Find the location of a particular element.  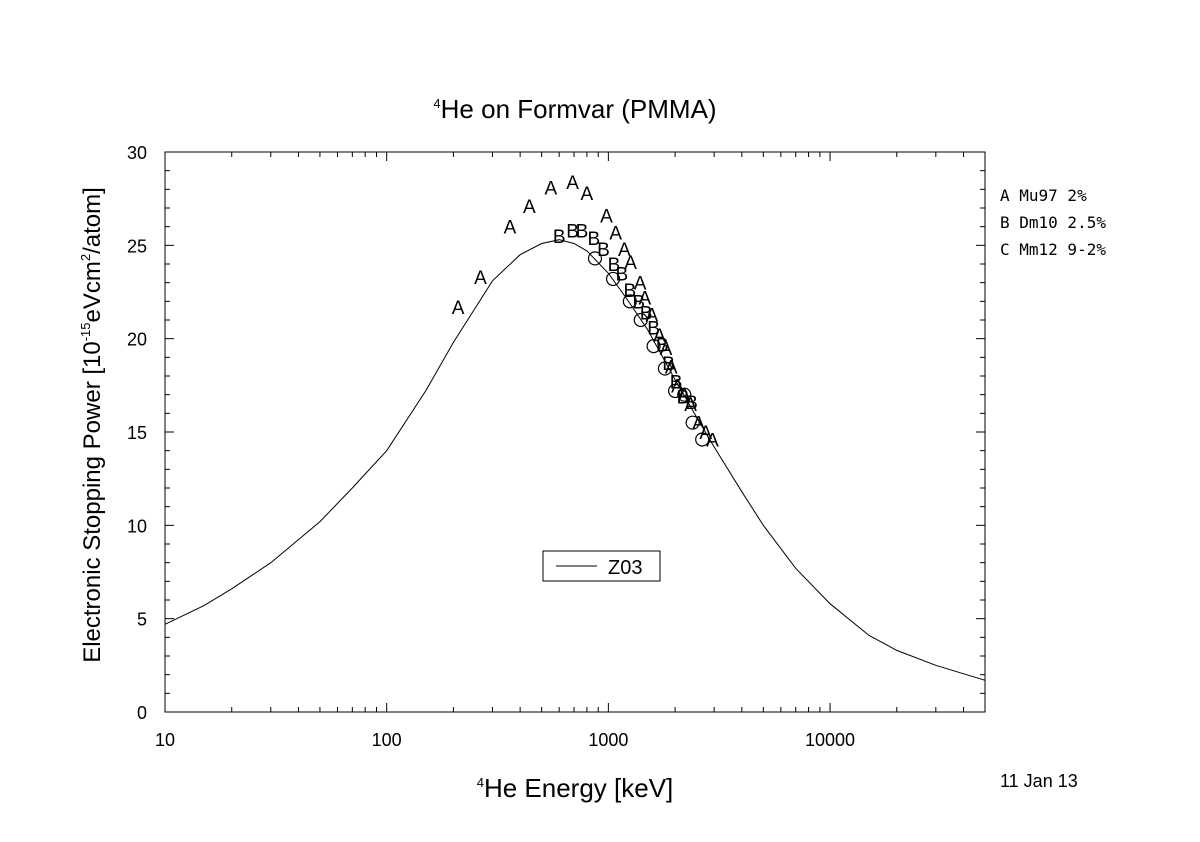

legend-entry-c: C Mm12 9-2% is located at coordinates (1053, 249).